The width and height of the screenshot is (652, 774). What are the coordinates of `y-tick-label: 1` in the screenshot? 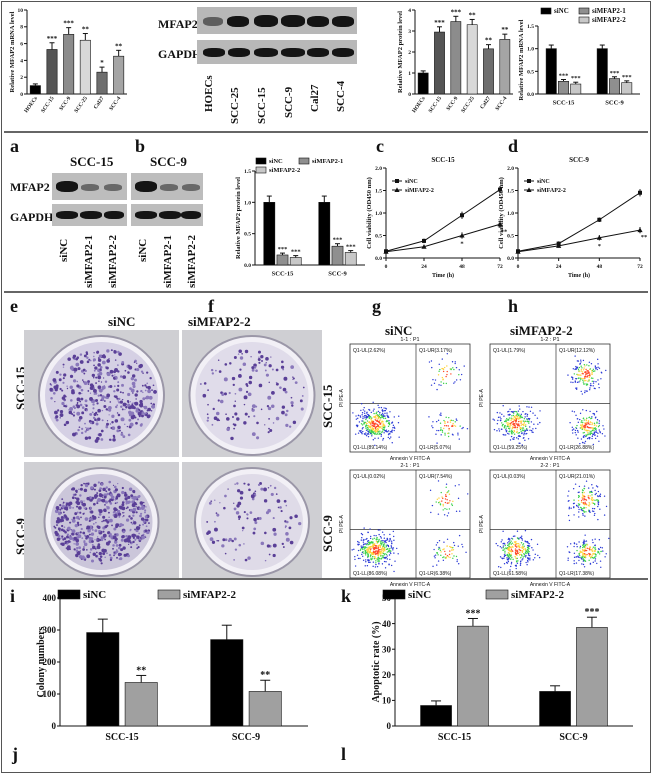 It's located at (409, 74).